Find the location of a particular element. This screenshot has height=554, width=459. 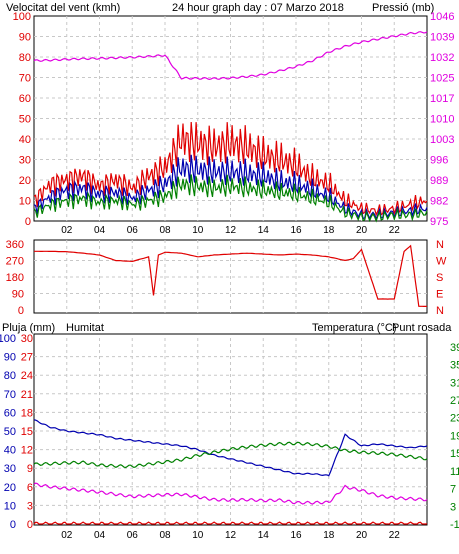

rain-y-tick: 24 is located at coordinates (27, 376).